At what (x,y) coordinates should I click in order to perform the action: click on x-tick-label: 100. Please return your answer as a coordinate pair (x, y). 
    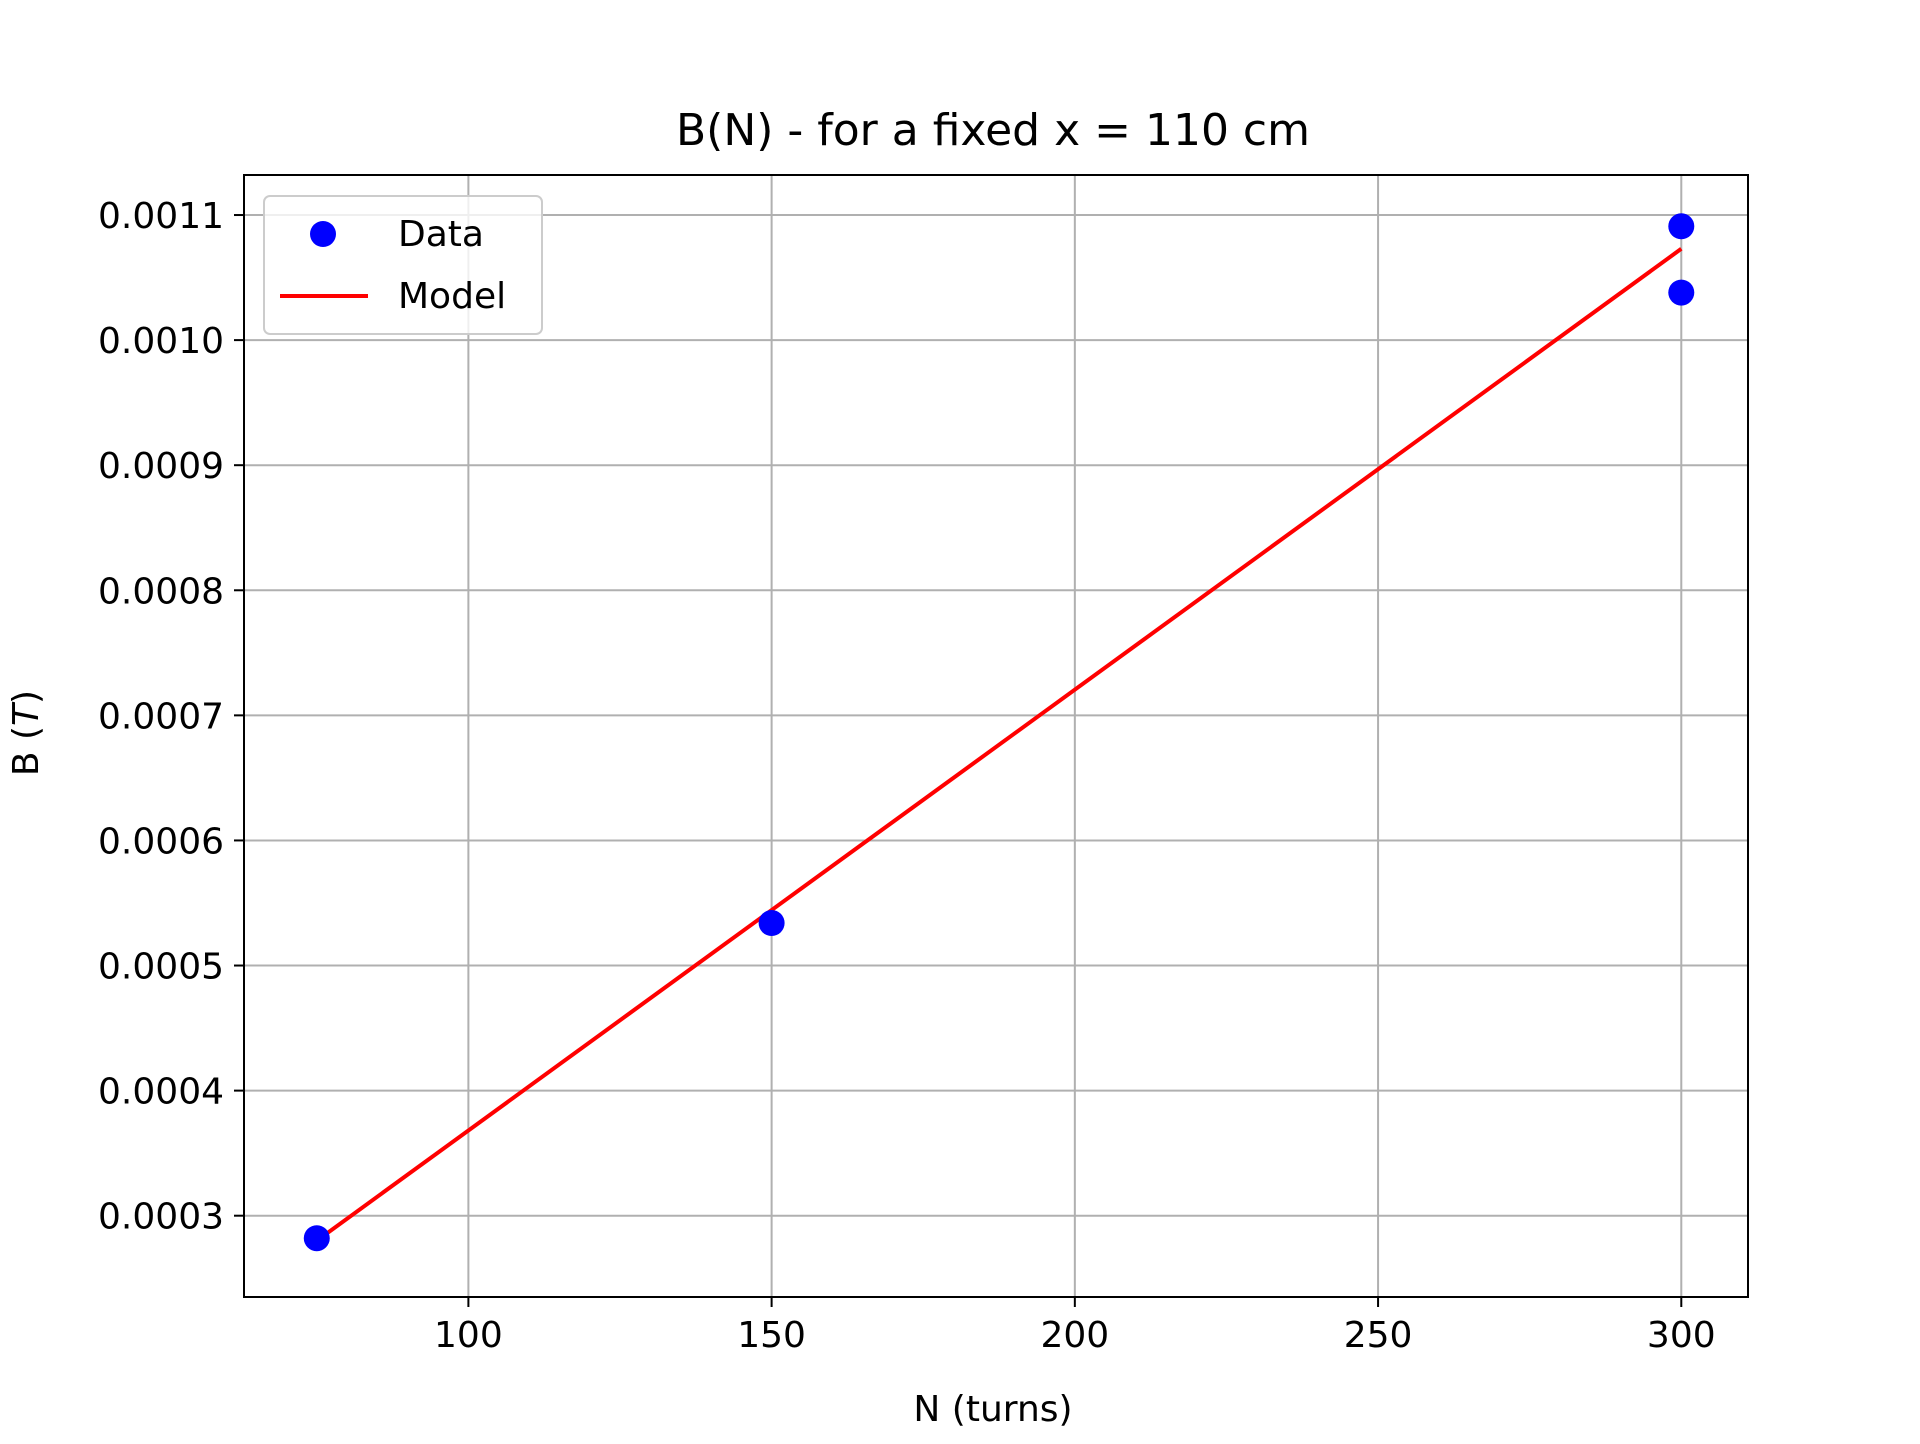
    Looking at the image, I should click on (468, 1335).